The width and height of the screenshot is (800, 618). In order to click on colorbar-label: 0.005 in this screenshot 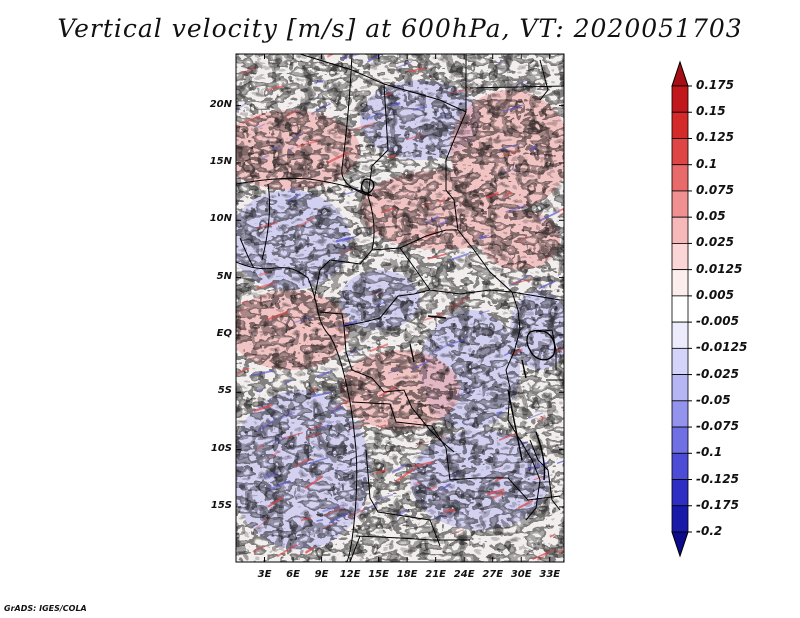, I will do `click(715, 294)`.